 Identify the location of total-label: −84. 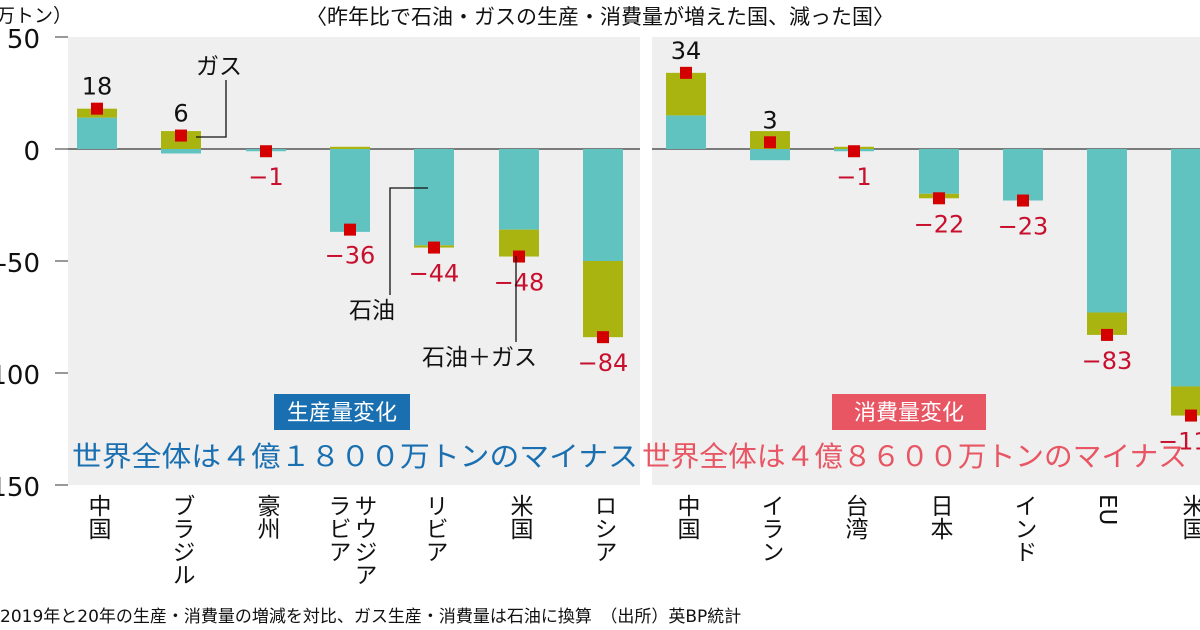
(603, 363).